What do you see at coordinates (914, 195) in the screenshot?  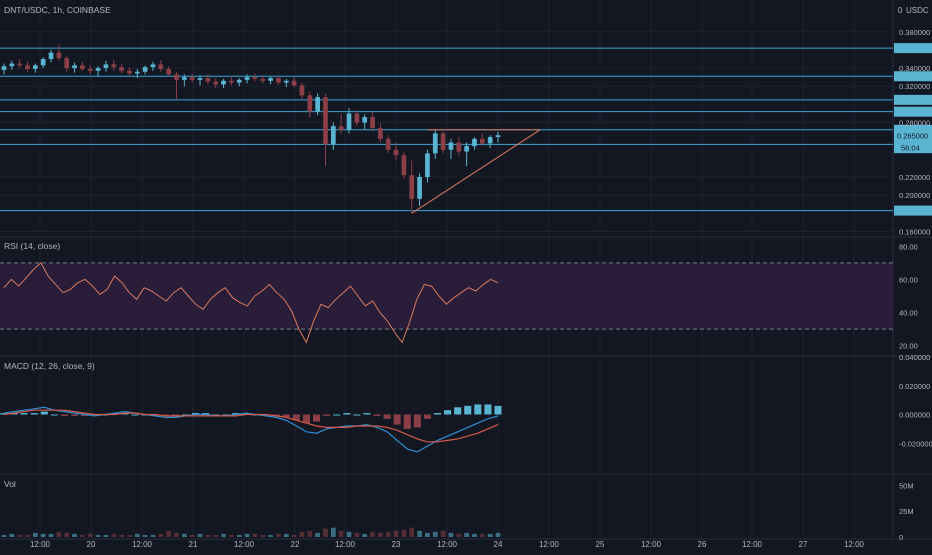 I see `price-tick-label: 0.200000` at bounding box center [914, 195].